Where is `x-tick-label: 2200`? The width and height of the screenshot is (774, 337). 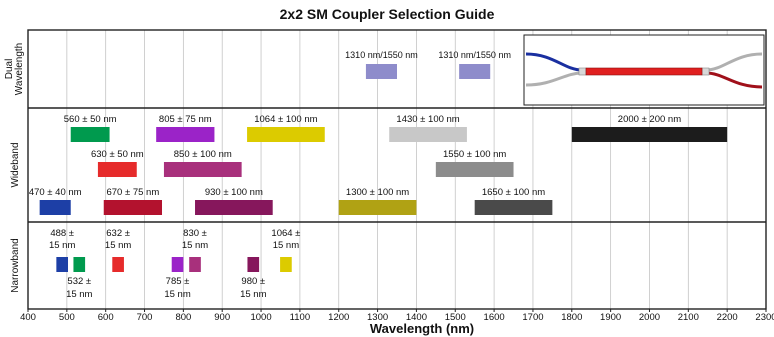
x-tick-label: 2200 is located at coordinates (727, 317).